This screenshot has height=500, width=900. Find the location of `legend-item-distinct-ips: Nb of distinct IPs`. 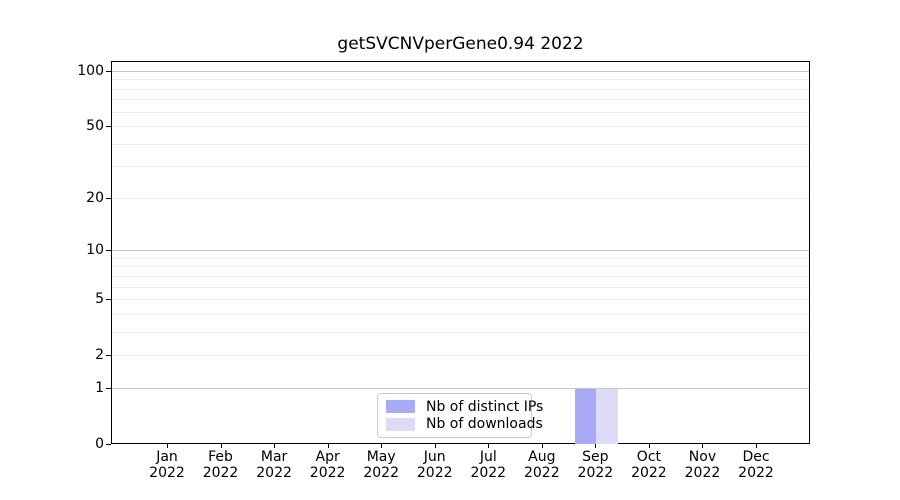

legend-item-distinct-ips: Nb of distinct IPs is located at coordinates (464, 407).